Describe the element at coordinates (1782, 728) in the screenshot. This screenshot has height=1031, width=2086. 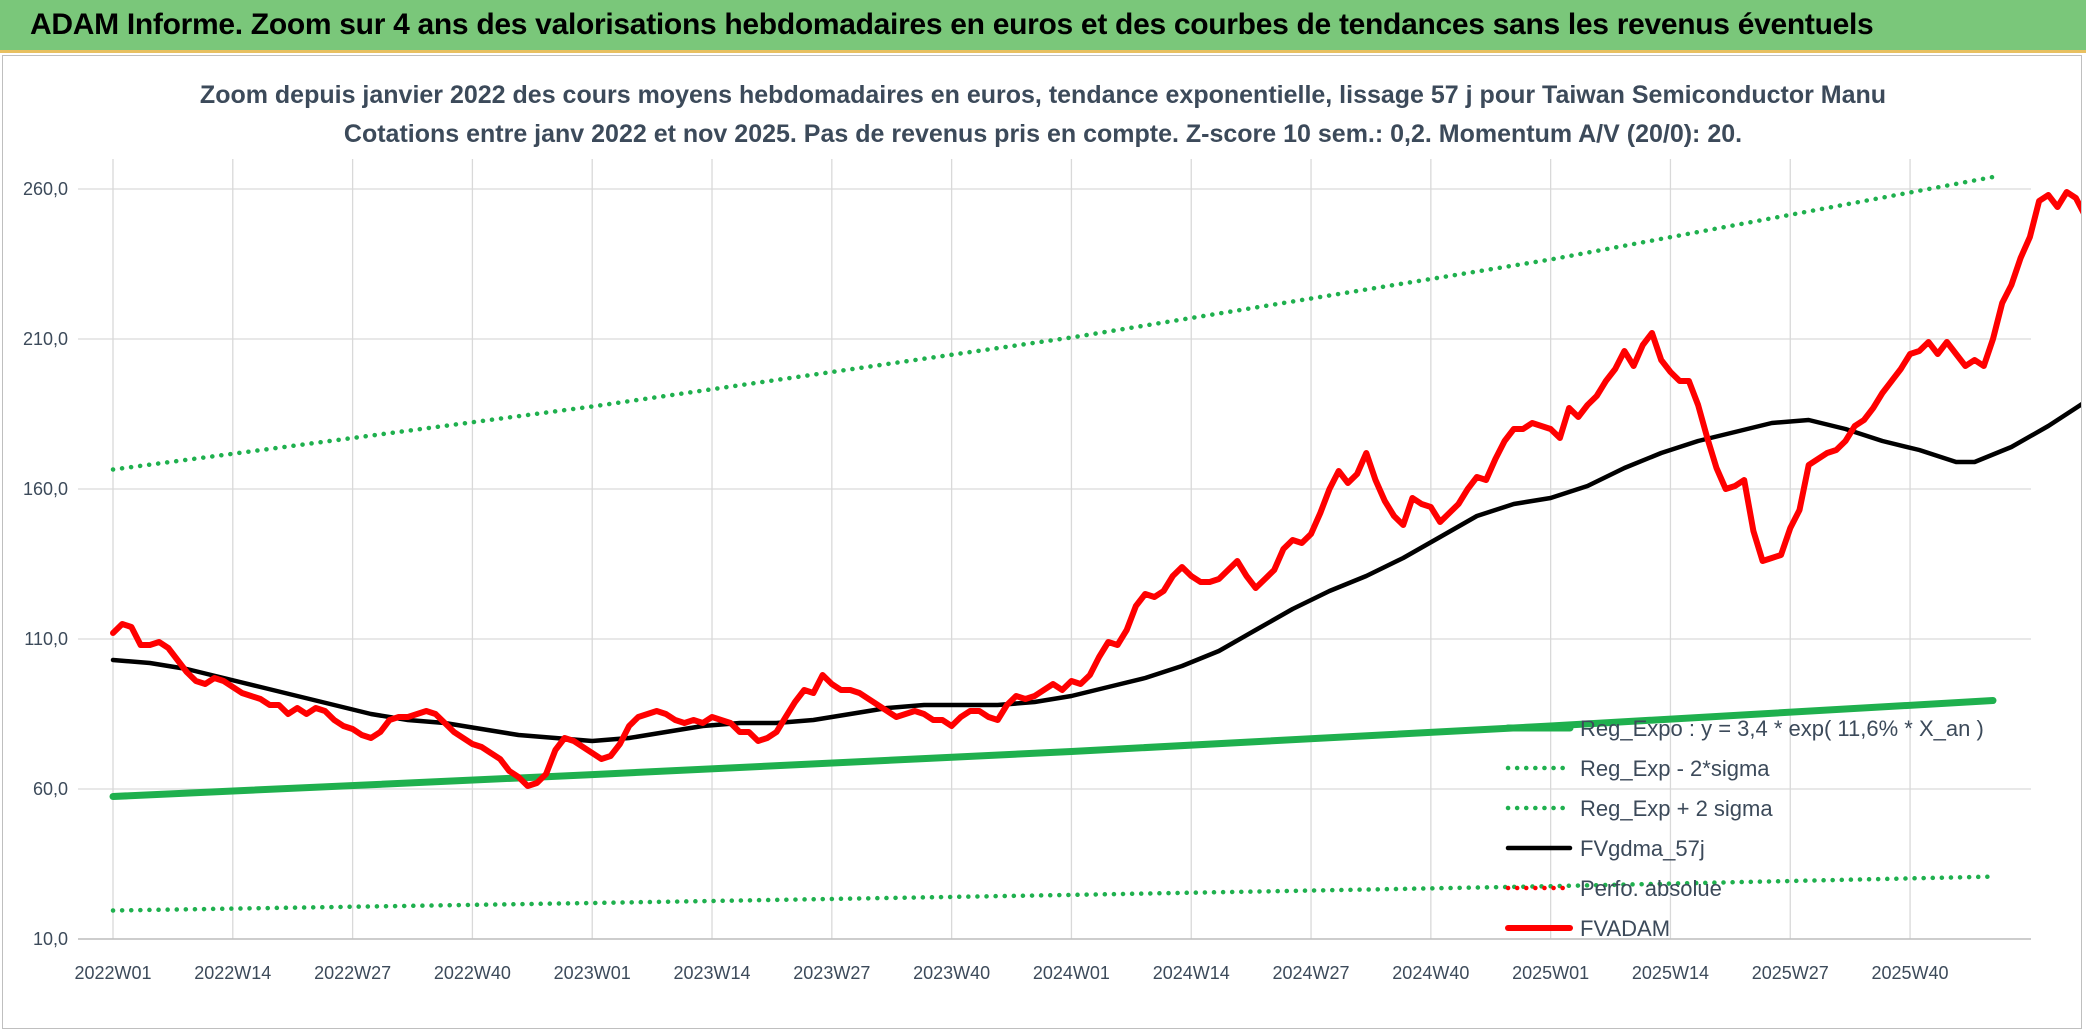
I see `legend-label: Reg_Expo : y = 3,4 * exp( 11,6% * X_an )` at that location.